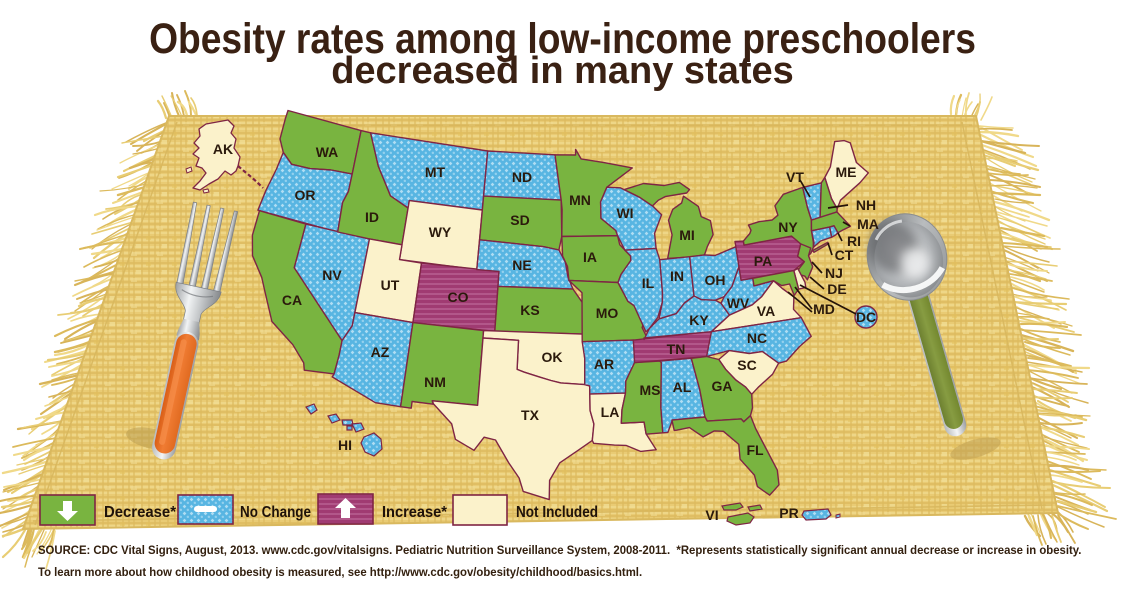  I want to click on svg-text: MN, so click(580, 200).